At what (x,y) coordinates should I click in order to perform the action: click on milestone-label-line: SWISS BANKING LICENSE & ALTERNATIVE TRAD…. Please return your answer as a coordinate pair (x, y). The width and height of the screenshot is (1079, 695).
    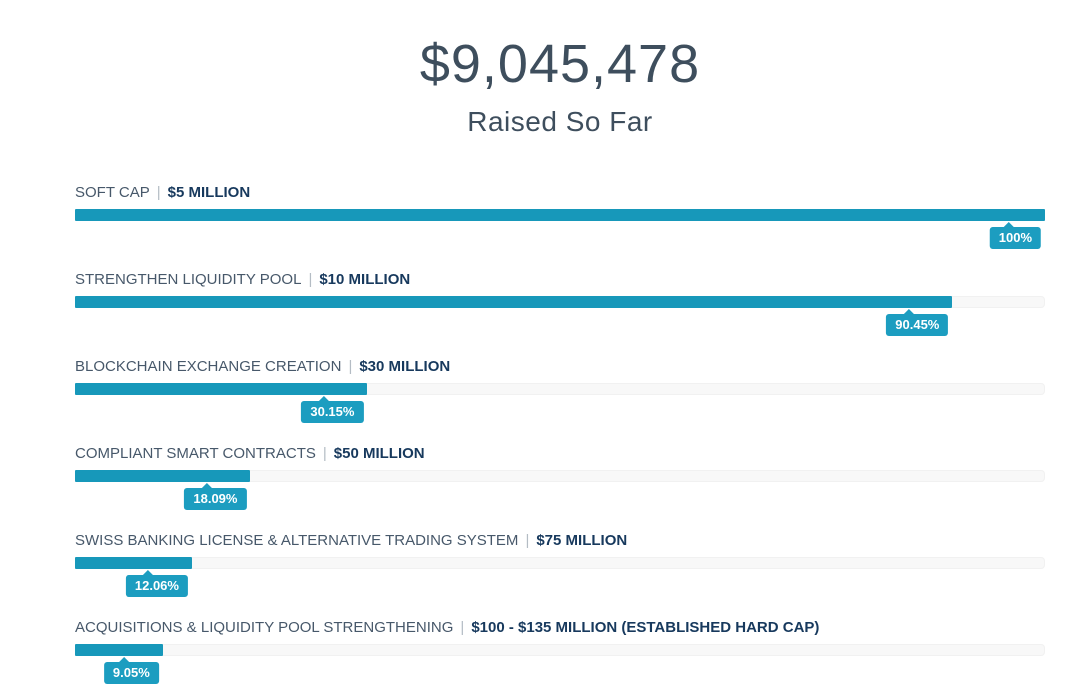
    Looking at the image, I should click on (560, 541).